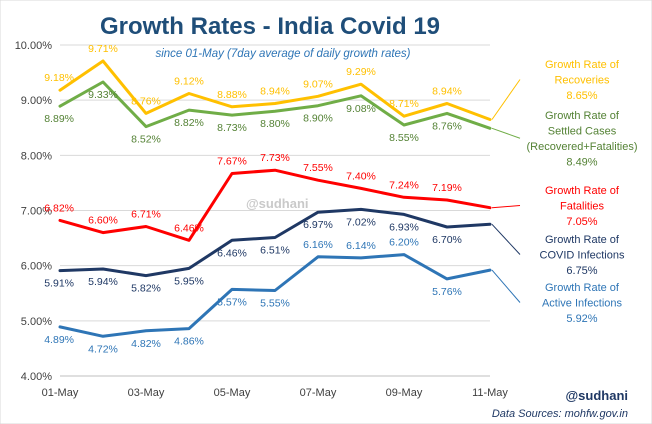 The image size is (652, 424). What do you see at coordinates (506, 191) in the screenshot?
I see `series-label-leaders` at bounding box center [506, 191].